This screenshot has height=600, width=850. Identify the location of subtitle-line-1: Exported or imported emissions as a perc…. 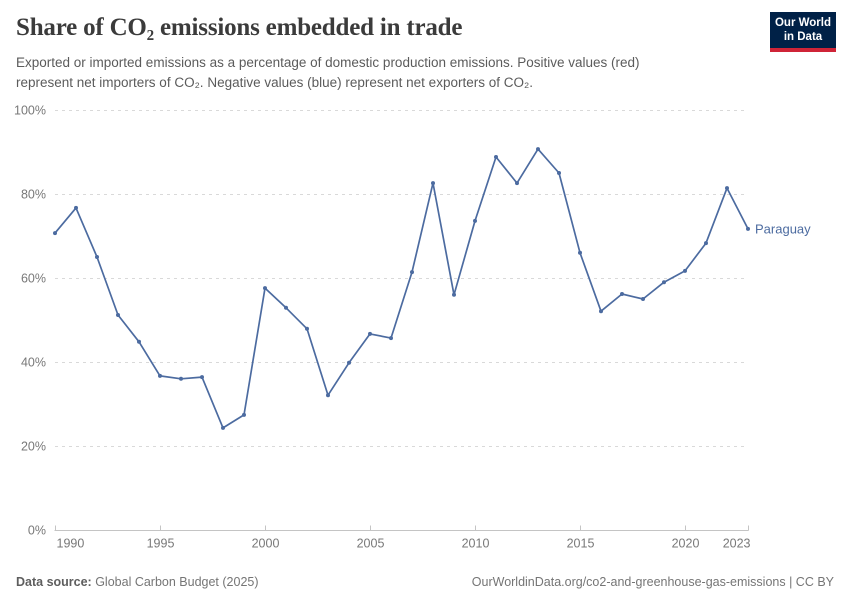
(328, 62).